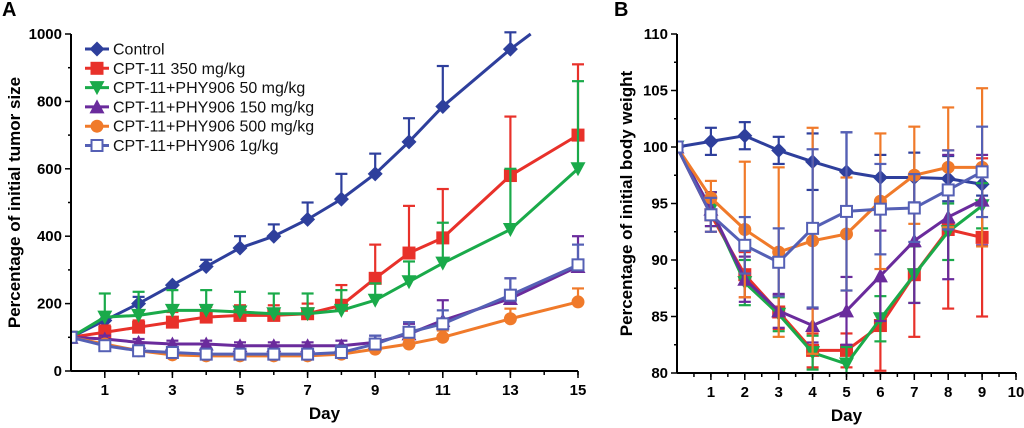 The width and height of the screenshot is (1024, 428). I want to click on legend-item: CPT-11+PHY906 500 mg/kg, so click(199, 127).